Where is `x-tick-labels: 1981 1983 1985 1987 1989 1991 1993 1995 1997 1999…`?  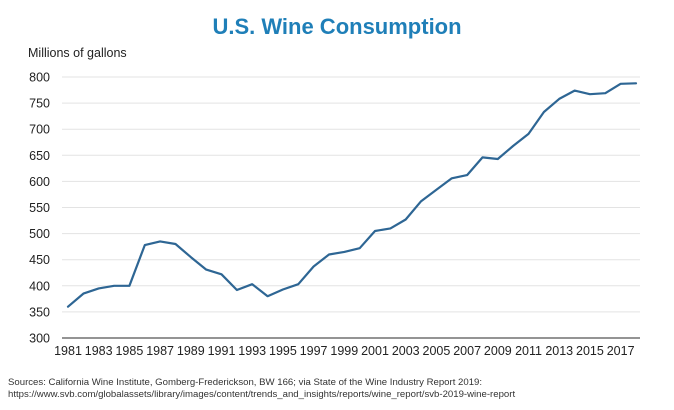
x-tick-labels: 1981 1983 1985 1987 1989 1991 1993 1995 1997 1999… is located at coordinates (344, 351).